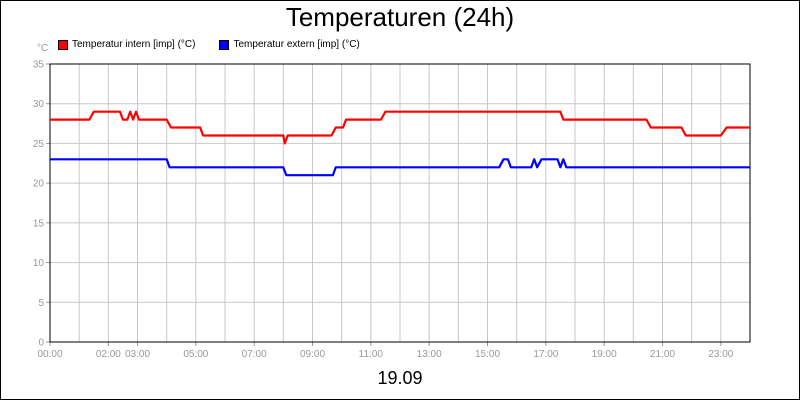 This screenshot has height=400, width=800. What do you see at coordinates (134, 44) in the screenshot?
I see `legend-label-intern: Temperatur intern [imp] (°C)` at bounding box center [134, 44].